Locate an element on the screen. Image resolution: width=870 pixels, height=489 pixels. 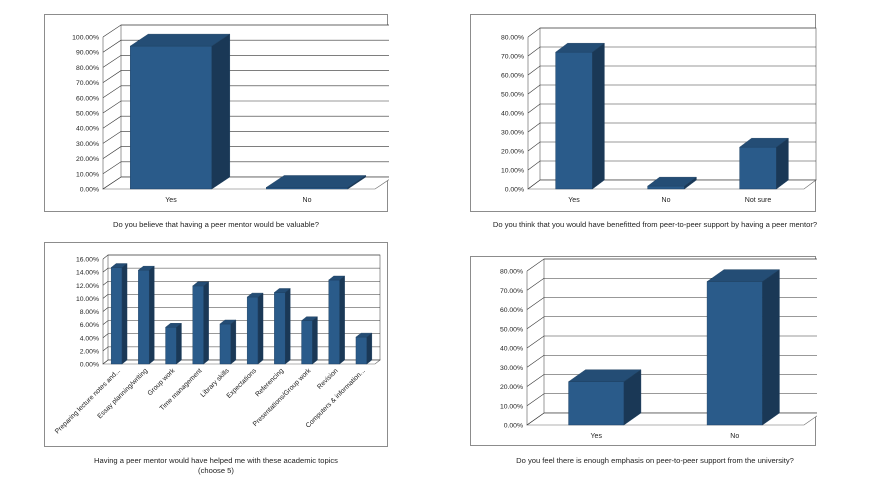
chart-y-tick-label: 16.00% is located at coordinates (87, 260).